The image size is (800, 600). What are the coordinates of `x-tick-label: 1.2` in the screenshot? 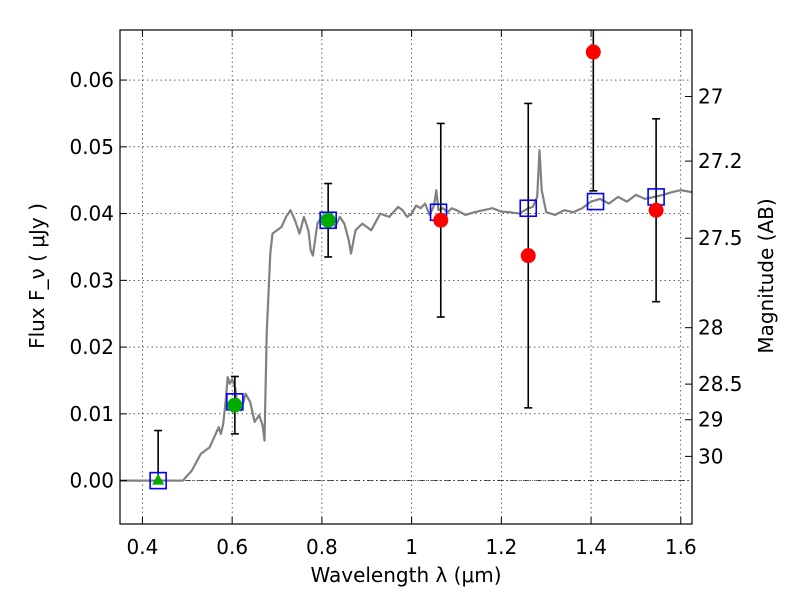 It's located at (501, 547).